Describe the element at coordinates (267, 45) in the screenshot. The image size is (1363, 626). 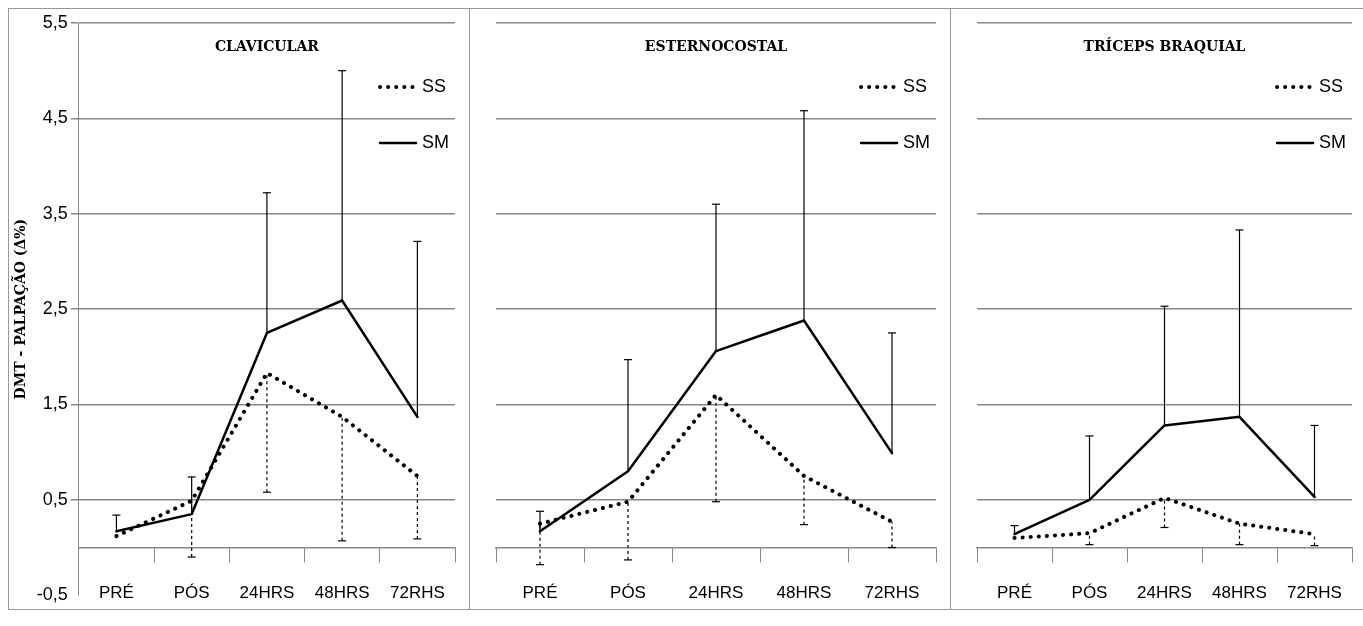
I see `text: CLAVICULAR` at that location.